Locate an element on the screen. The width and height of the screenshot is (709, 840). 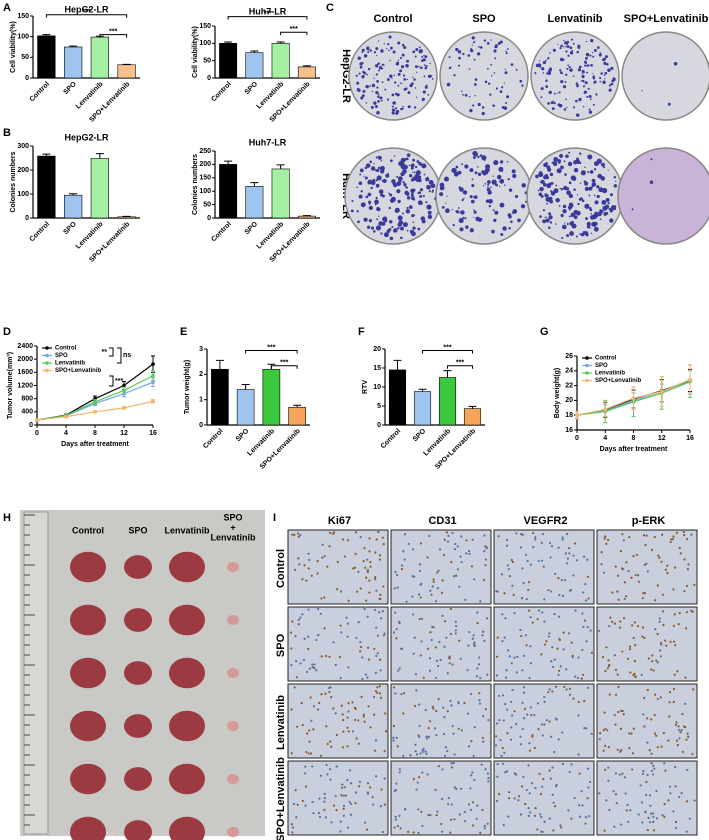
y-tick-label: 26 is located at coordinates (569, 356).